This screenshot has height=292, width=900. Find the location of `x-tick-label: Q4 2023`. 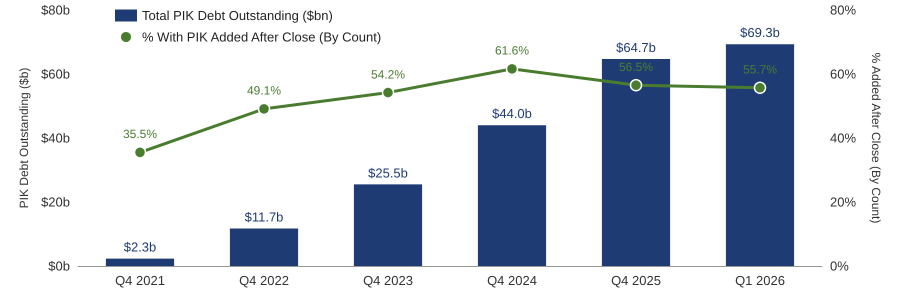

x-tick-label: Q4 2023 is located at coordinates (388, 280).